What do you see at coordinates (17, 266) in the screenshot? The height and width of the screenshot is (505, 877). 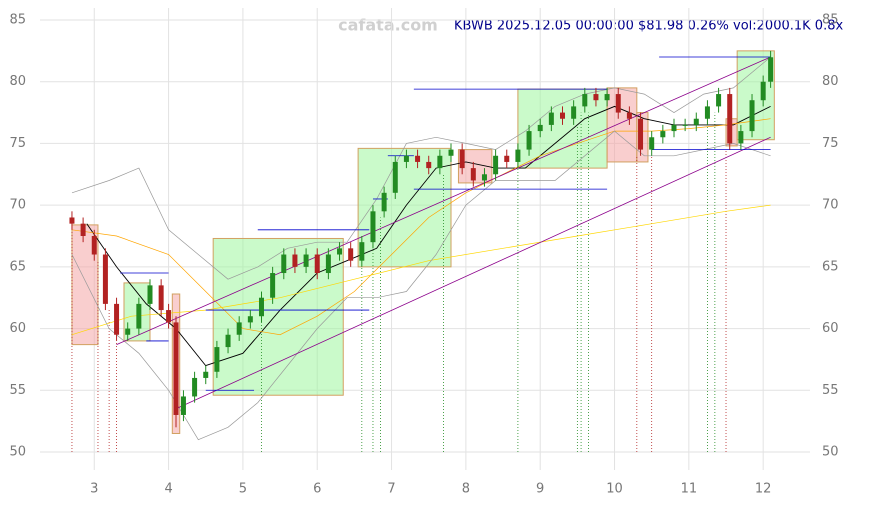 I see `y-tick-label: 65` at bounding box center [17, 266].